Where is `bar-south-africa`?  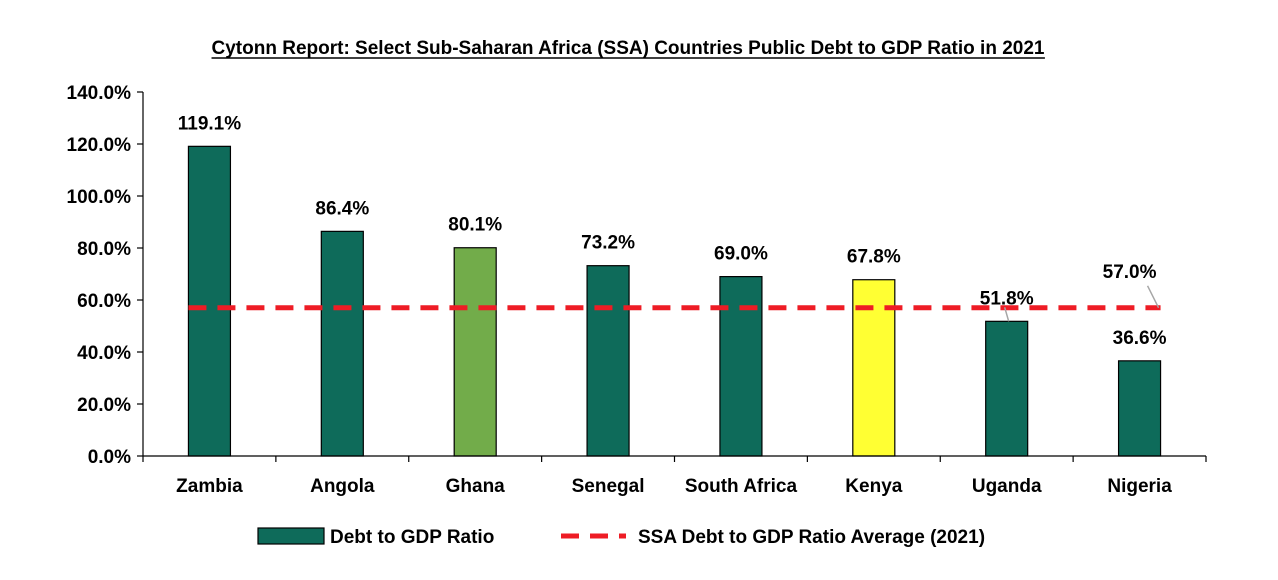 bar-south-africa is located at coordinates (741, 366).